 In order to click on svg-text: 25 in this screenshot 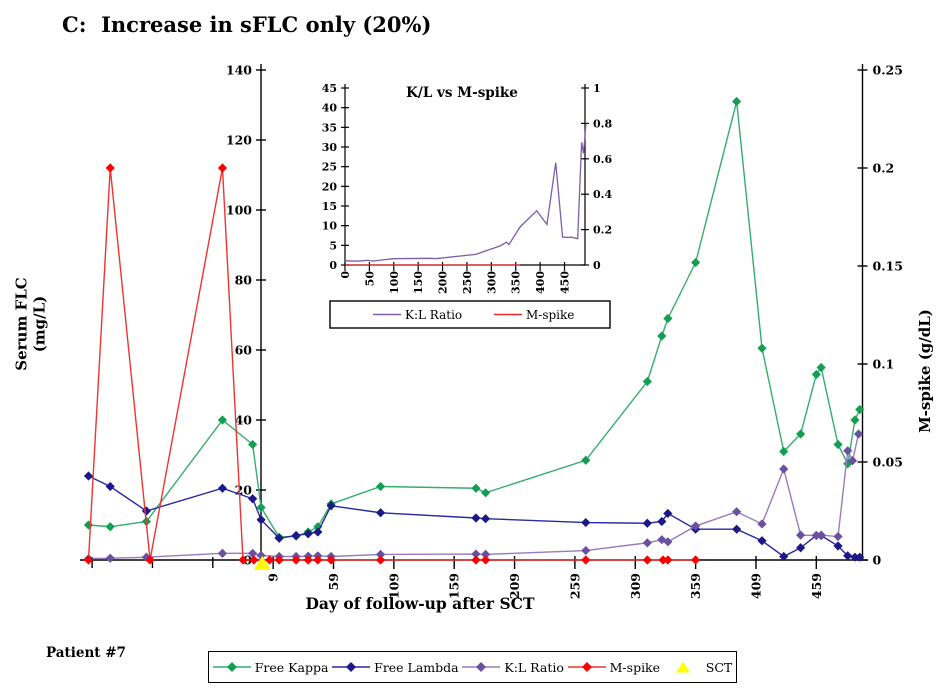, I will do `click(329, 167)`.